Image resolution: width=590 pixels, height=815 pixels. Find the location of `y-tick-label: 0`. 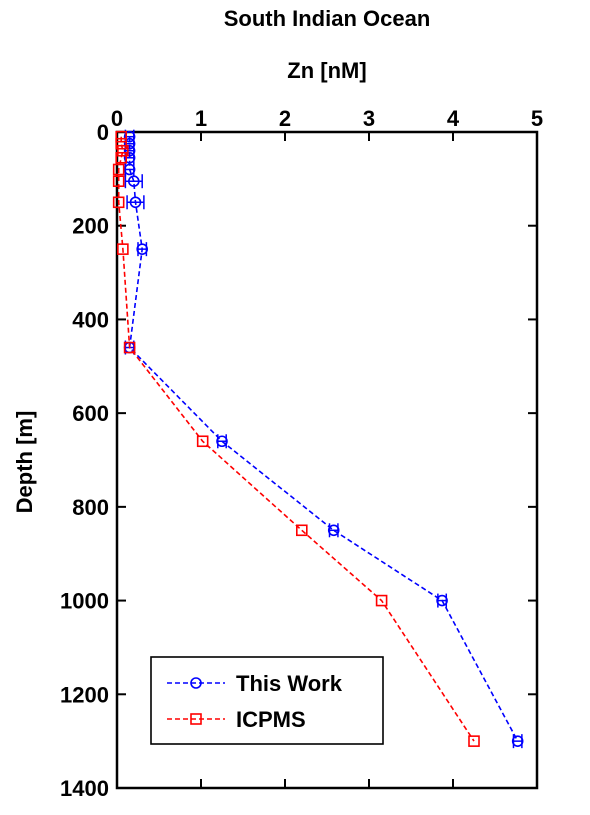

y-tick-label: 0 is located at coordinates (103, 132).